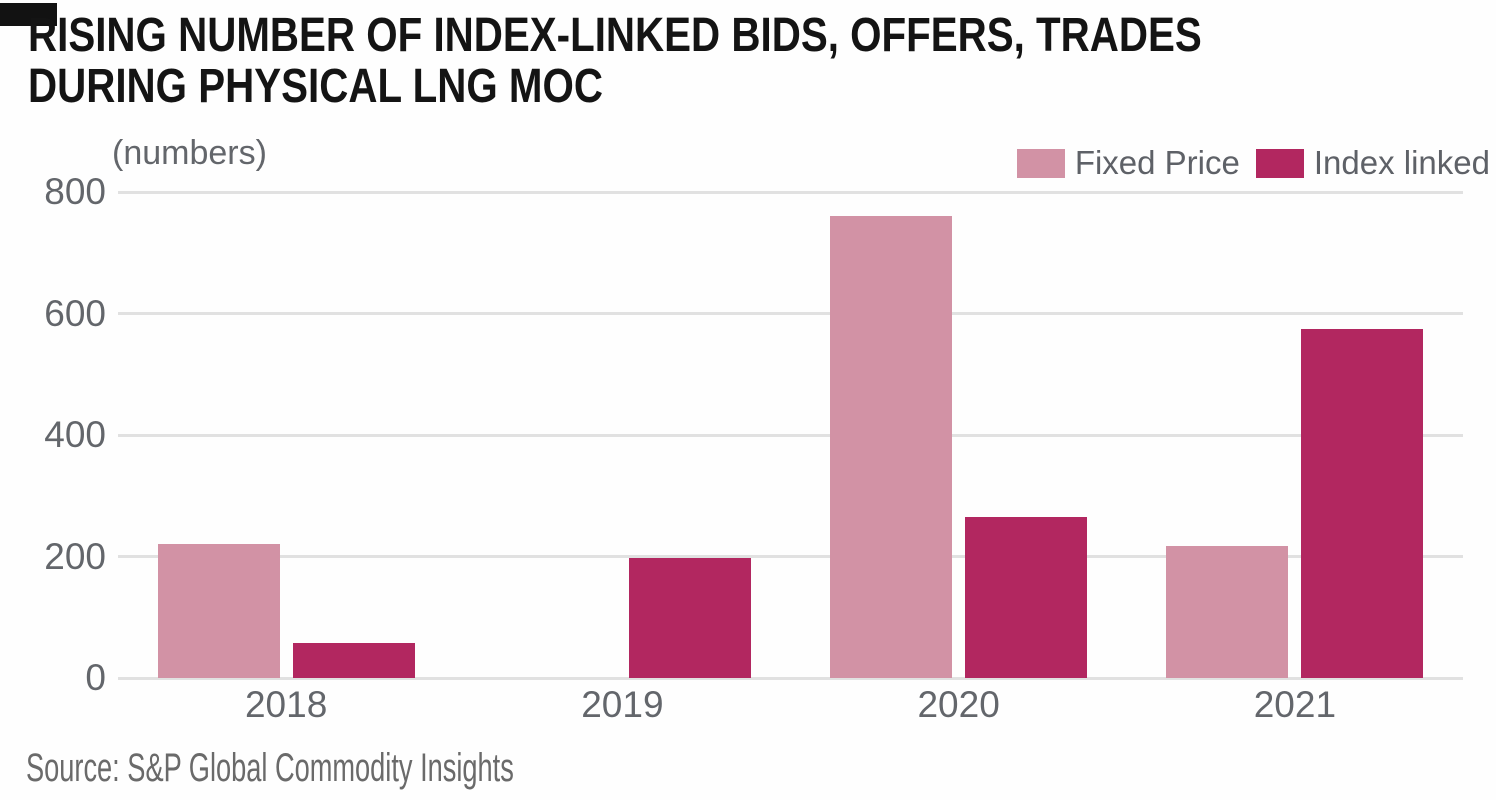  Describe the element at coordinates (189, 153) in the screenshot. I see `y-axis-unit-label: (numbers)` at that location.